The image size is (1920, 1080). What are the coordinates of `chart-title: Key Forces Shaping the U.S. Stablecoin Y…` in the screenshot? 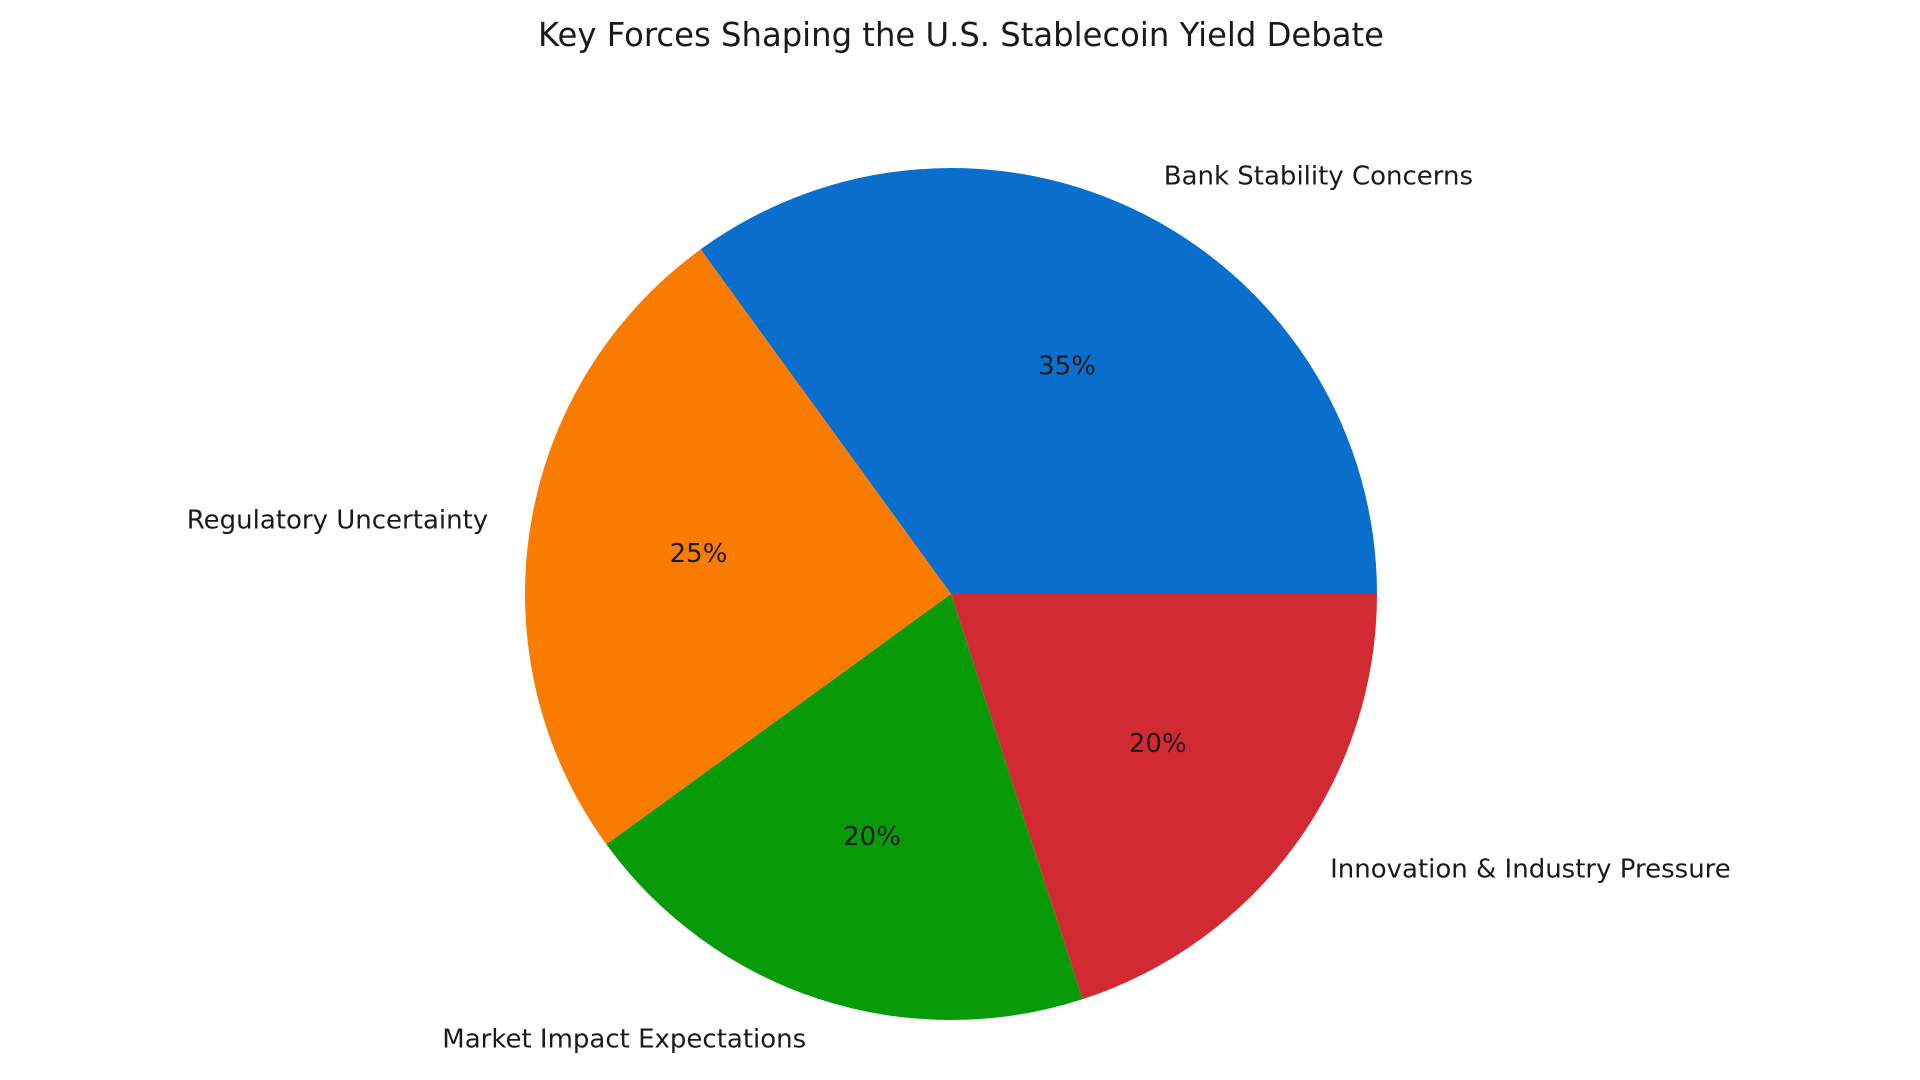 It's located at (961, 34).